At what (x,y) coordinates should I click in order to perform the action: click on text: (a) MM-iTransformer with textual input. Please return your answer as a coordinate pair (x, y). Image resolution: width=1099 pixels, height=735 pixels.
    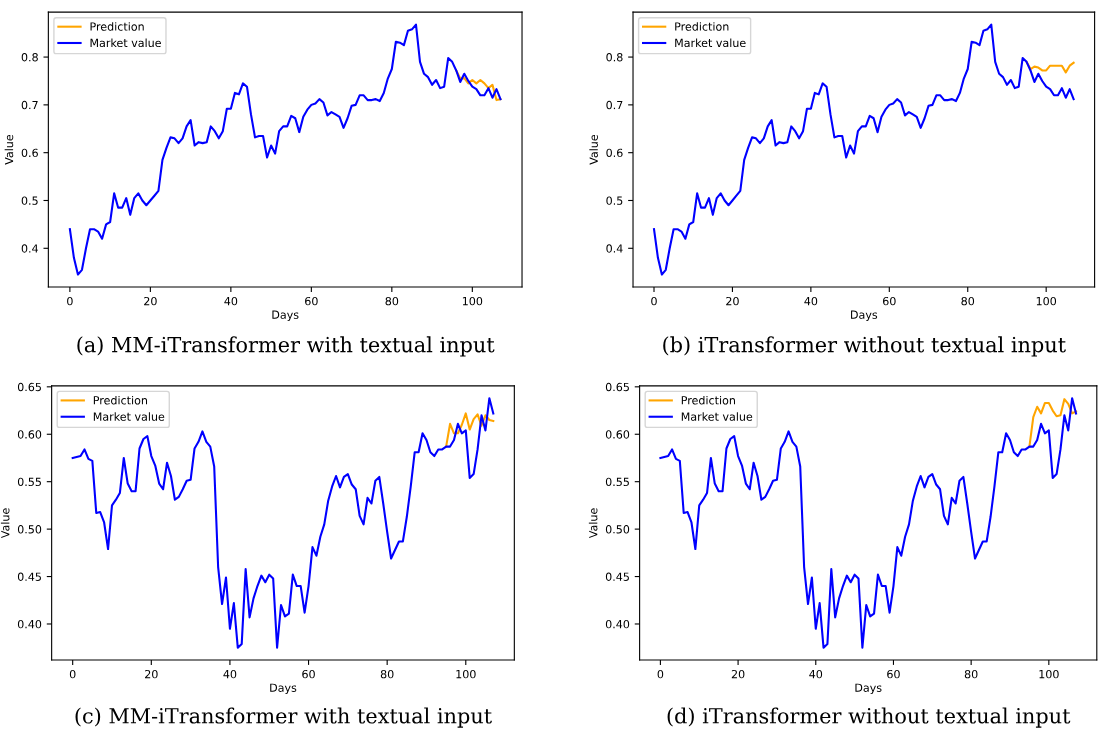
    Looking at the image, I should click on (286, 346).